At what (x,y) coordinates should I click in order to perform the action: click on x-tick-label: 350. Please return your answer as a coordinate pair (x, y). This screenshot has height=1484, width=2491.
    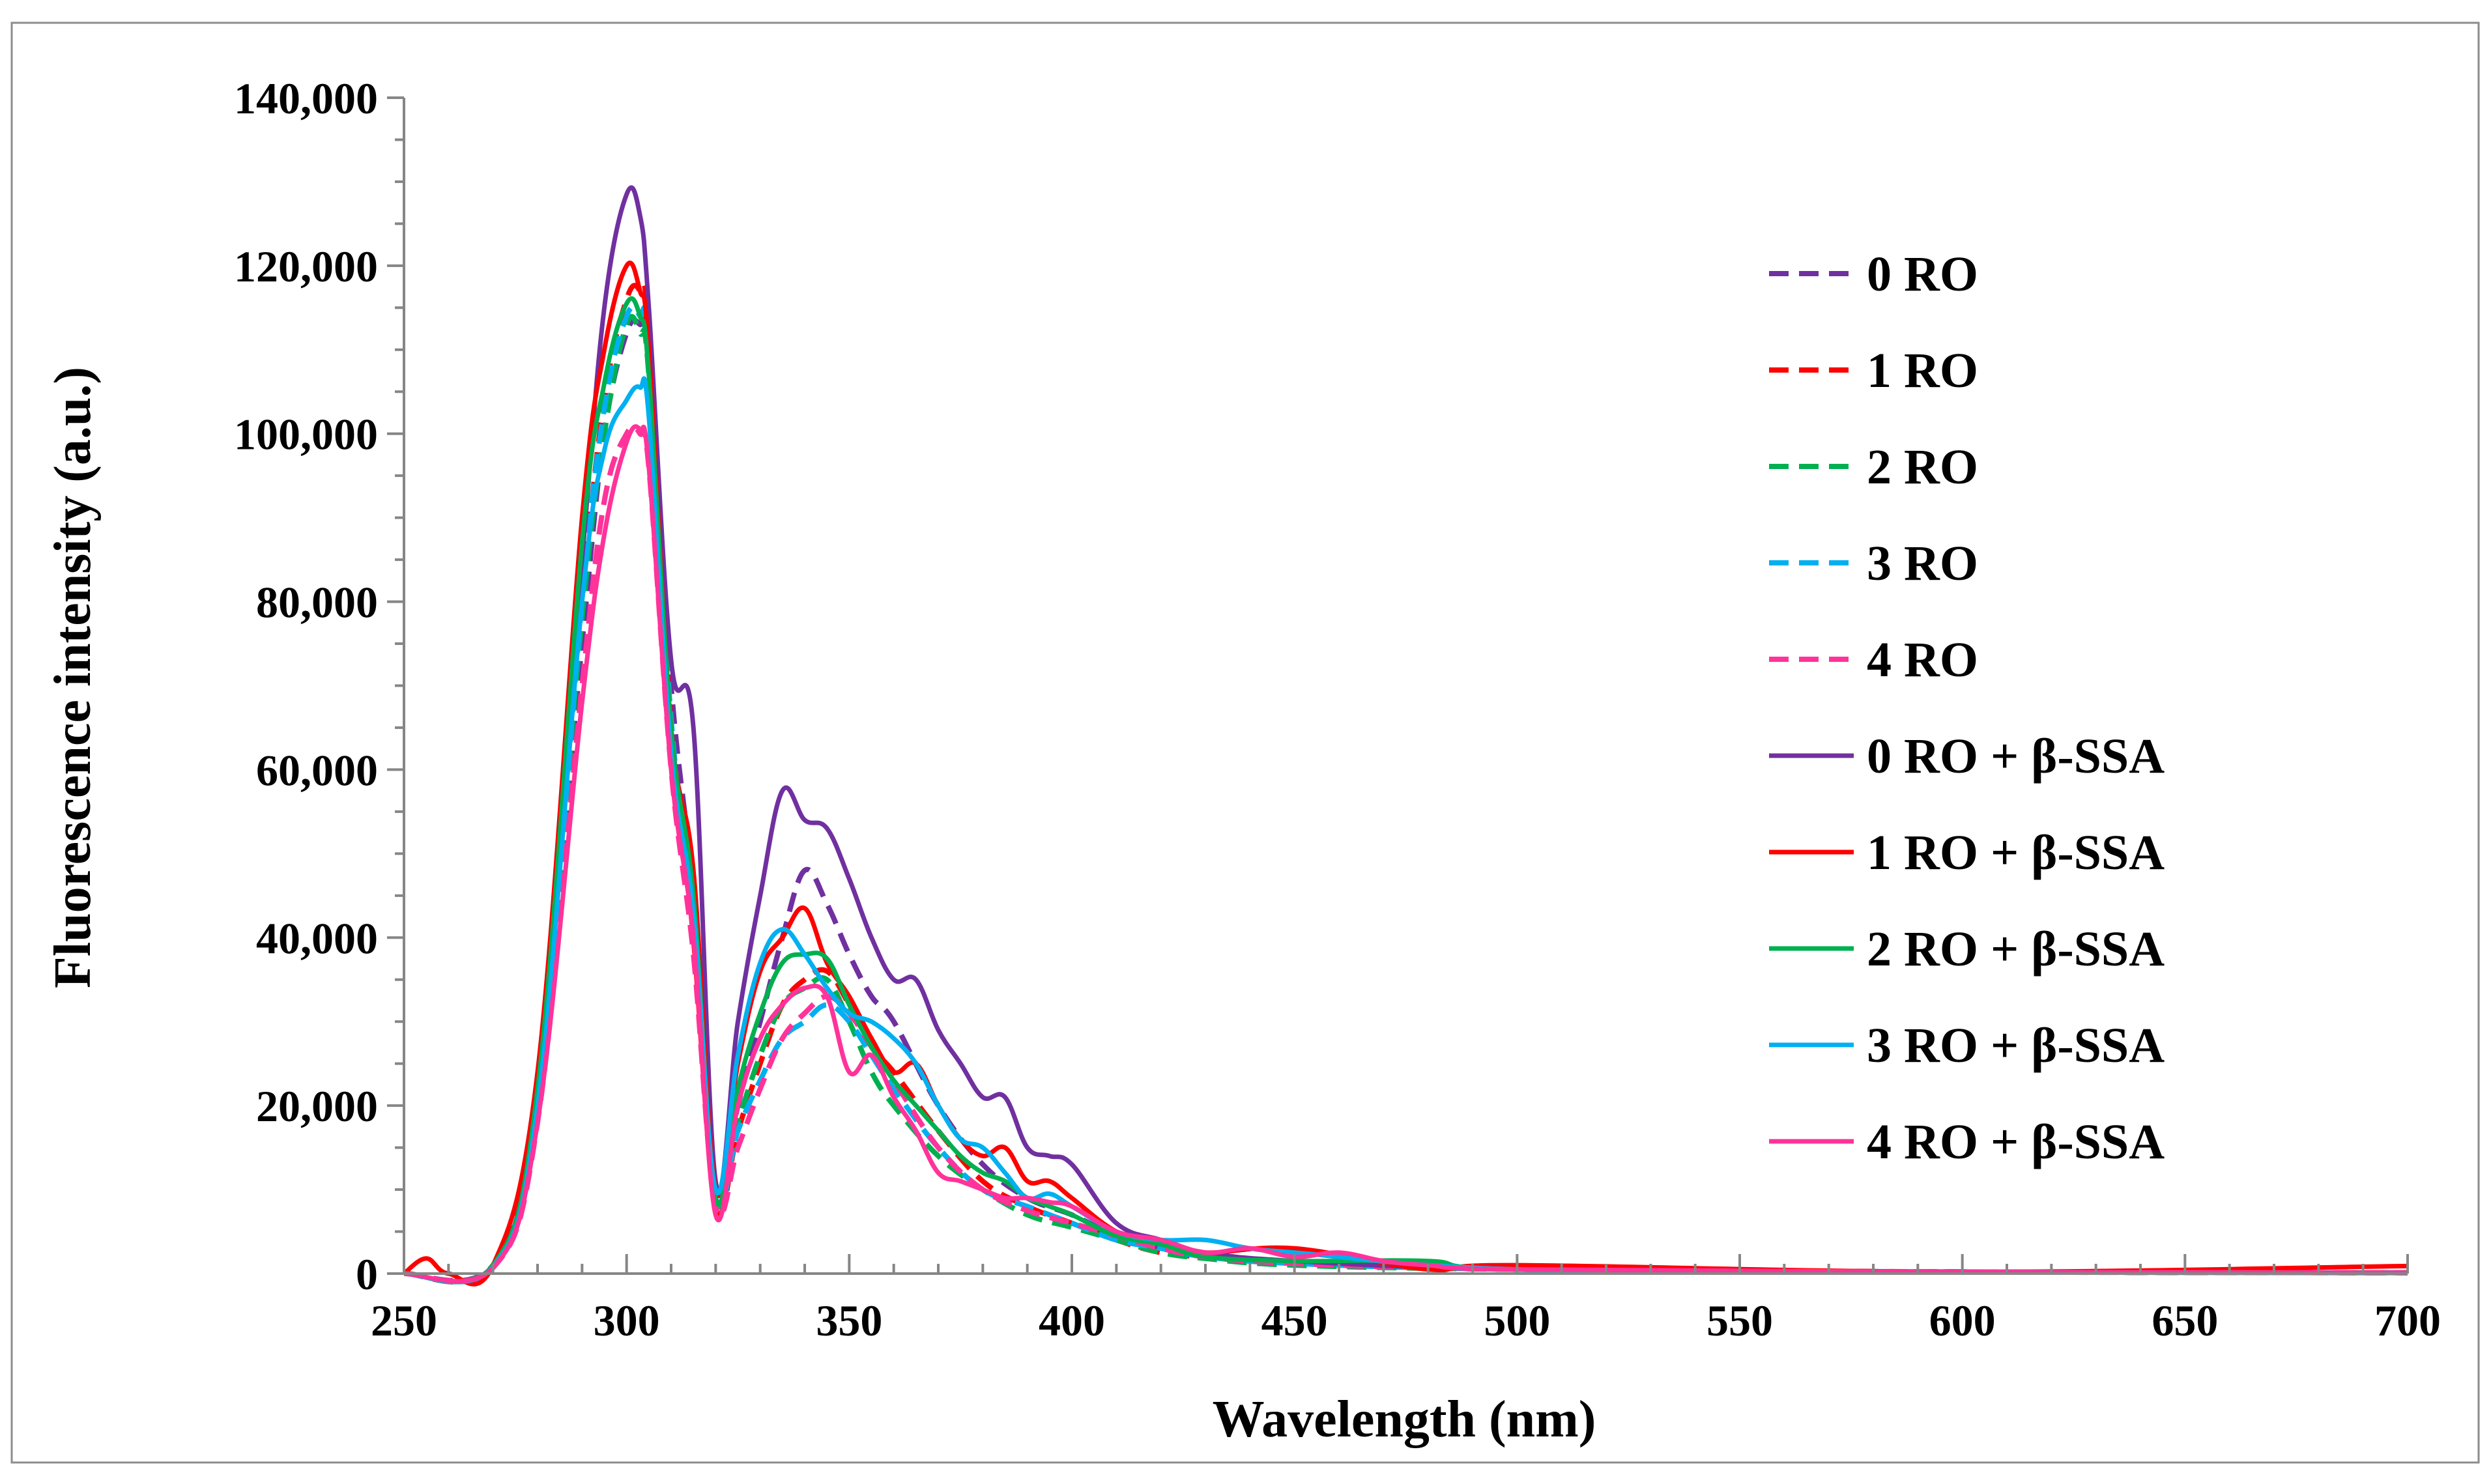
    Looking at the image, I should click on (849, 1320).